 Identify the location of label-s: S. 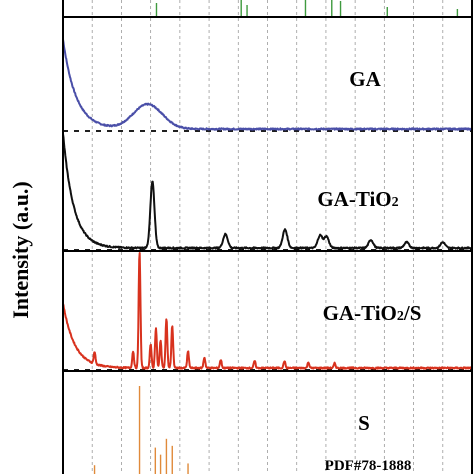
(364, 423).